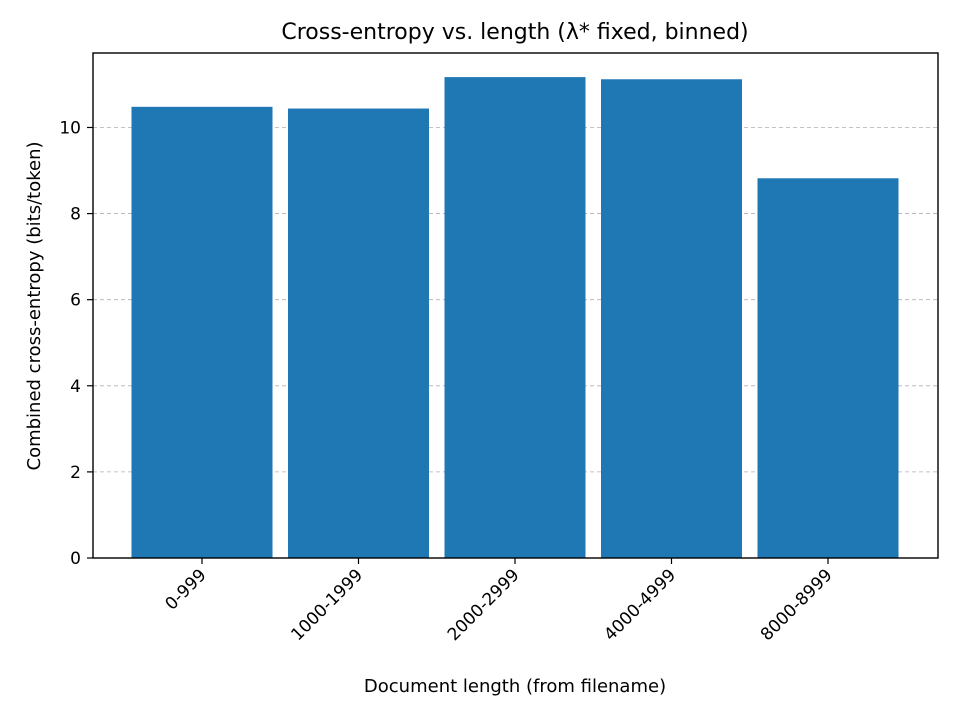 The height and width of the screenshot is (720, 960). Describe the element at coordinates (358, 333) in the screenshot. I see `bar-1000-1999` at that location.